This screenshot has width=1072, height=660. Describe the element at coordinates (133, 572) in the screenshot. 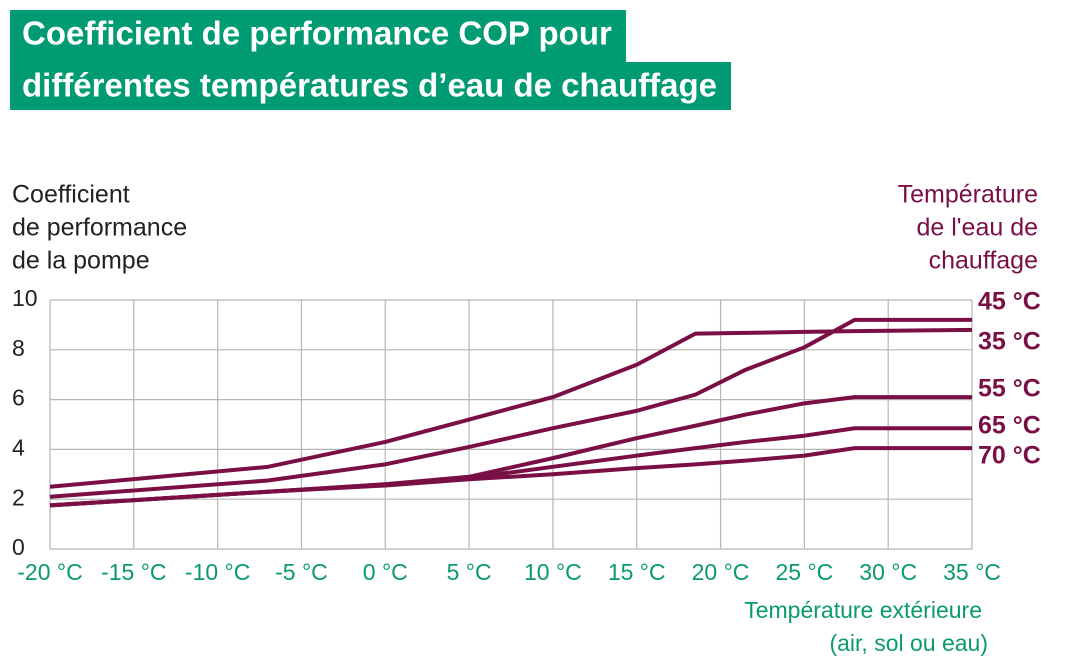

I see `x-tick-label: -15 °C` at that location.